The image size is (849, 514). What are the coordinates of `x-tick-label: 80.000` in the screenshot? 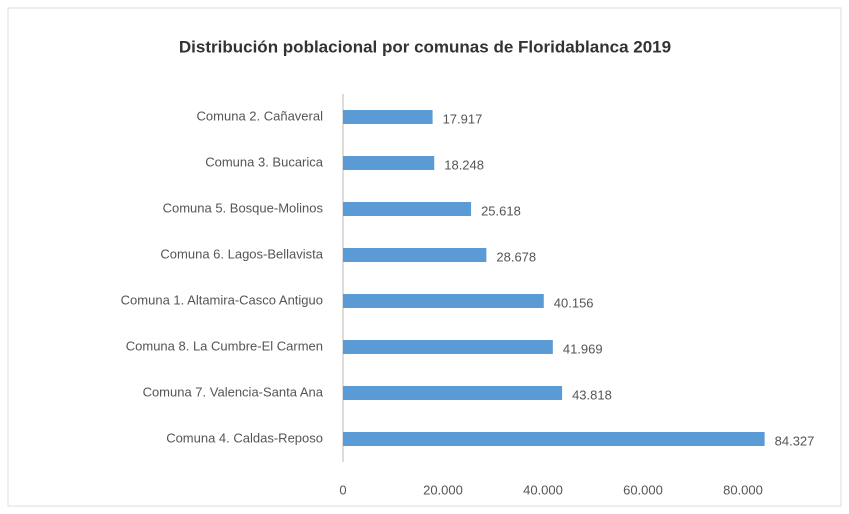 It's located at (743, 489).